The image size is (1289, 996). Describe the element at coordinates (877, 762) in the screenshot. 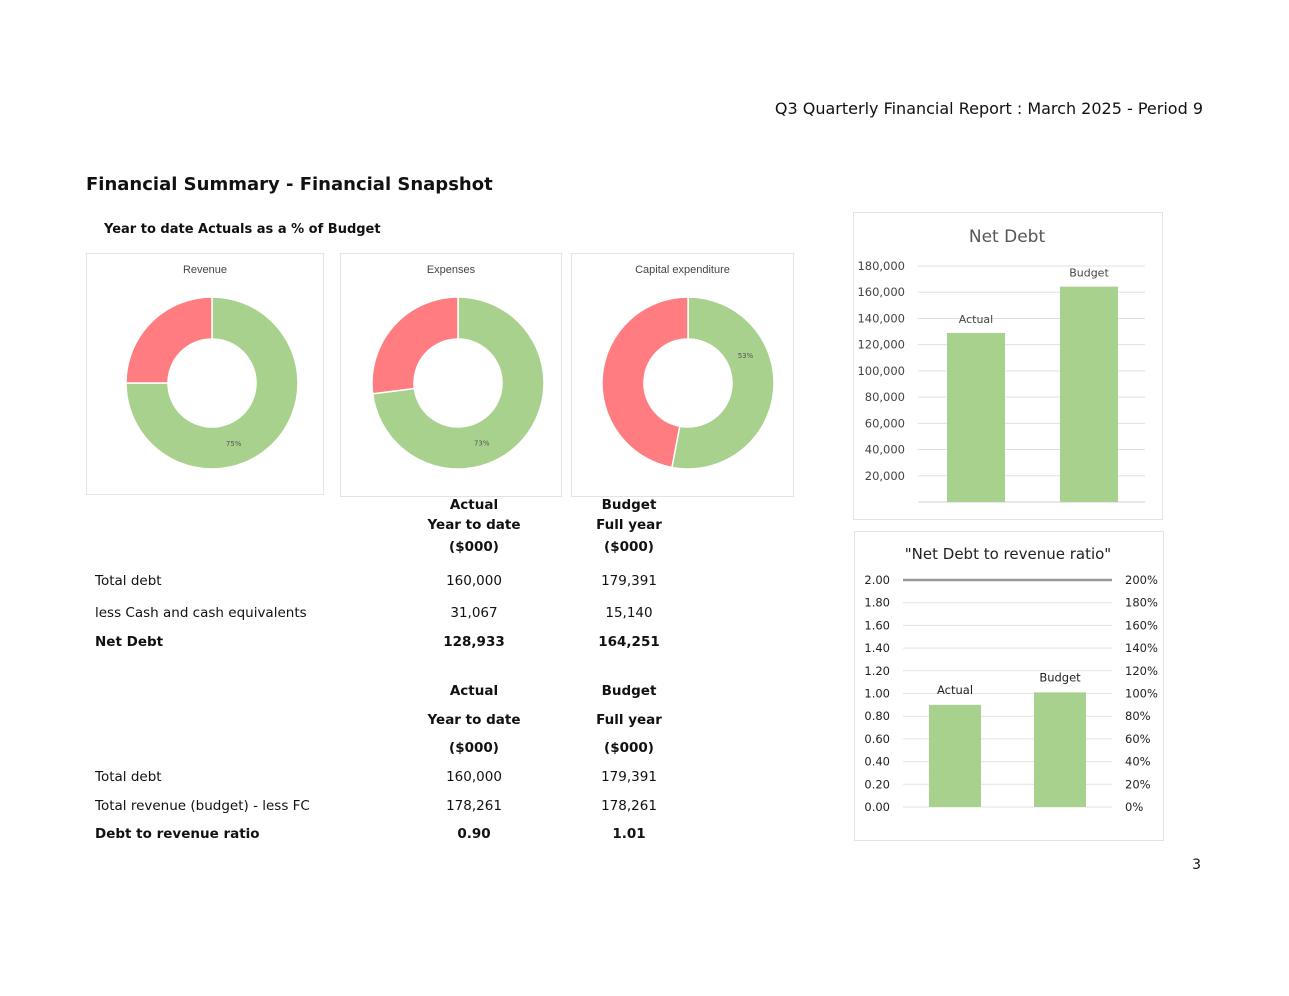

I see `y-tick-label: 0.40` at that location.